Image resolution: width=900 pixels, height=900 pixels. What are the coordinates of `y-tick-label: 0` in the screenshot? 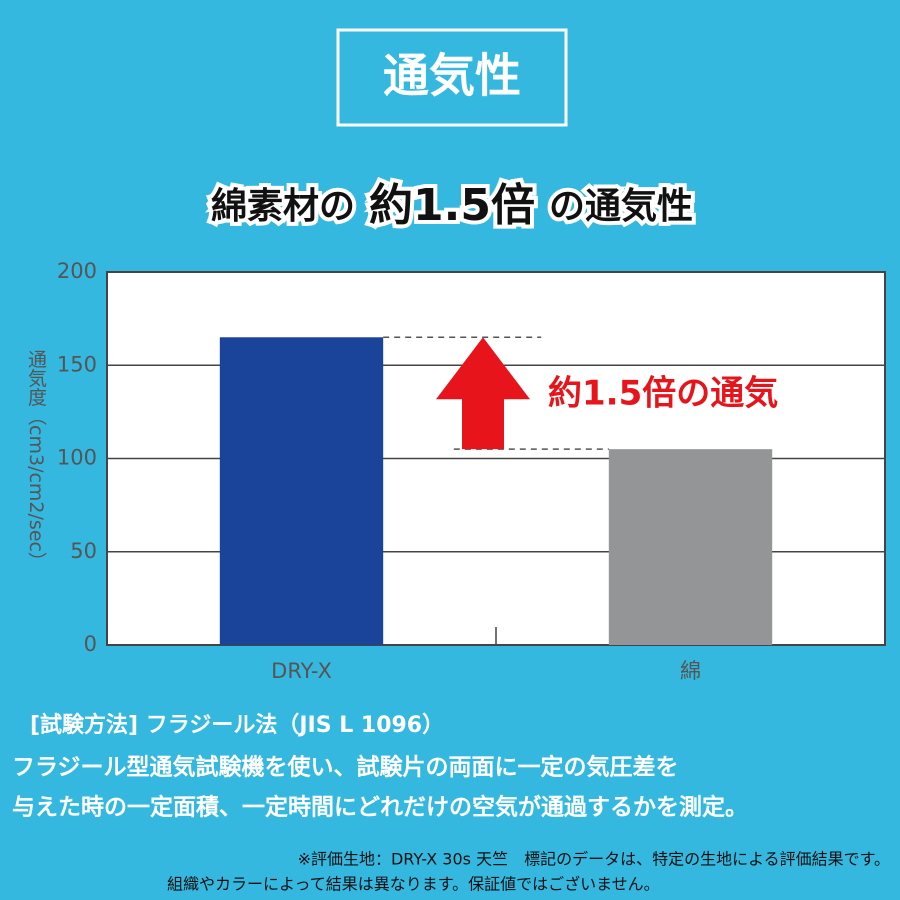 It's located at (90, 644).